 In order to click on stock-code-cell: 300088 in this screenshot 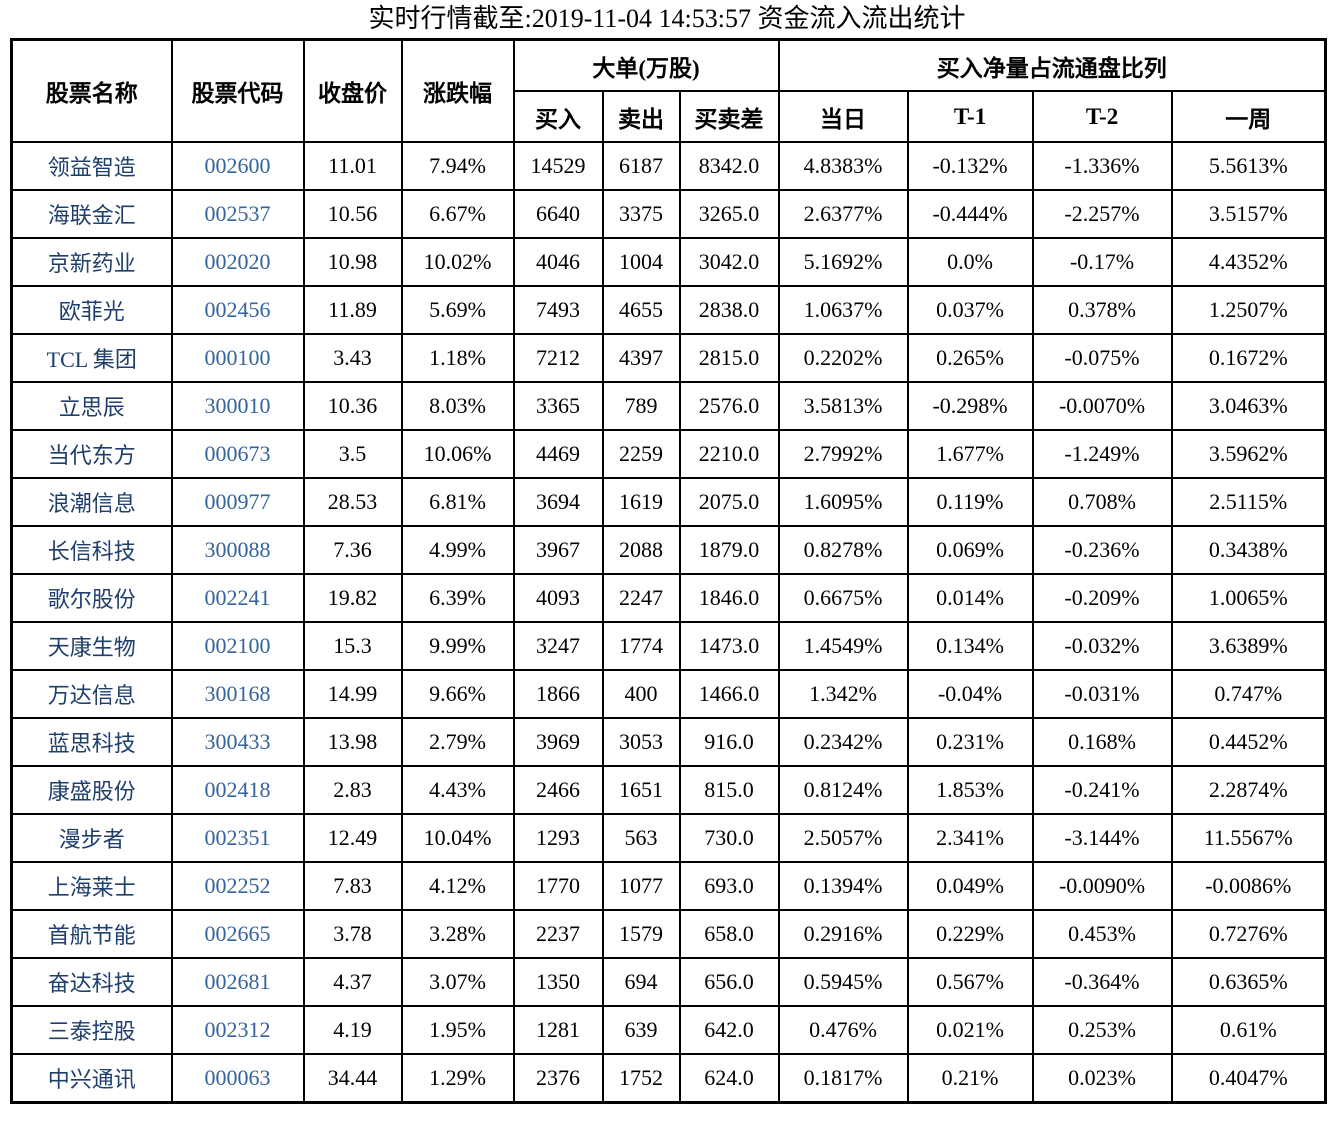, I will do `click(237, 550)`.